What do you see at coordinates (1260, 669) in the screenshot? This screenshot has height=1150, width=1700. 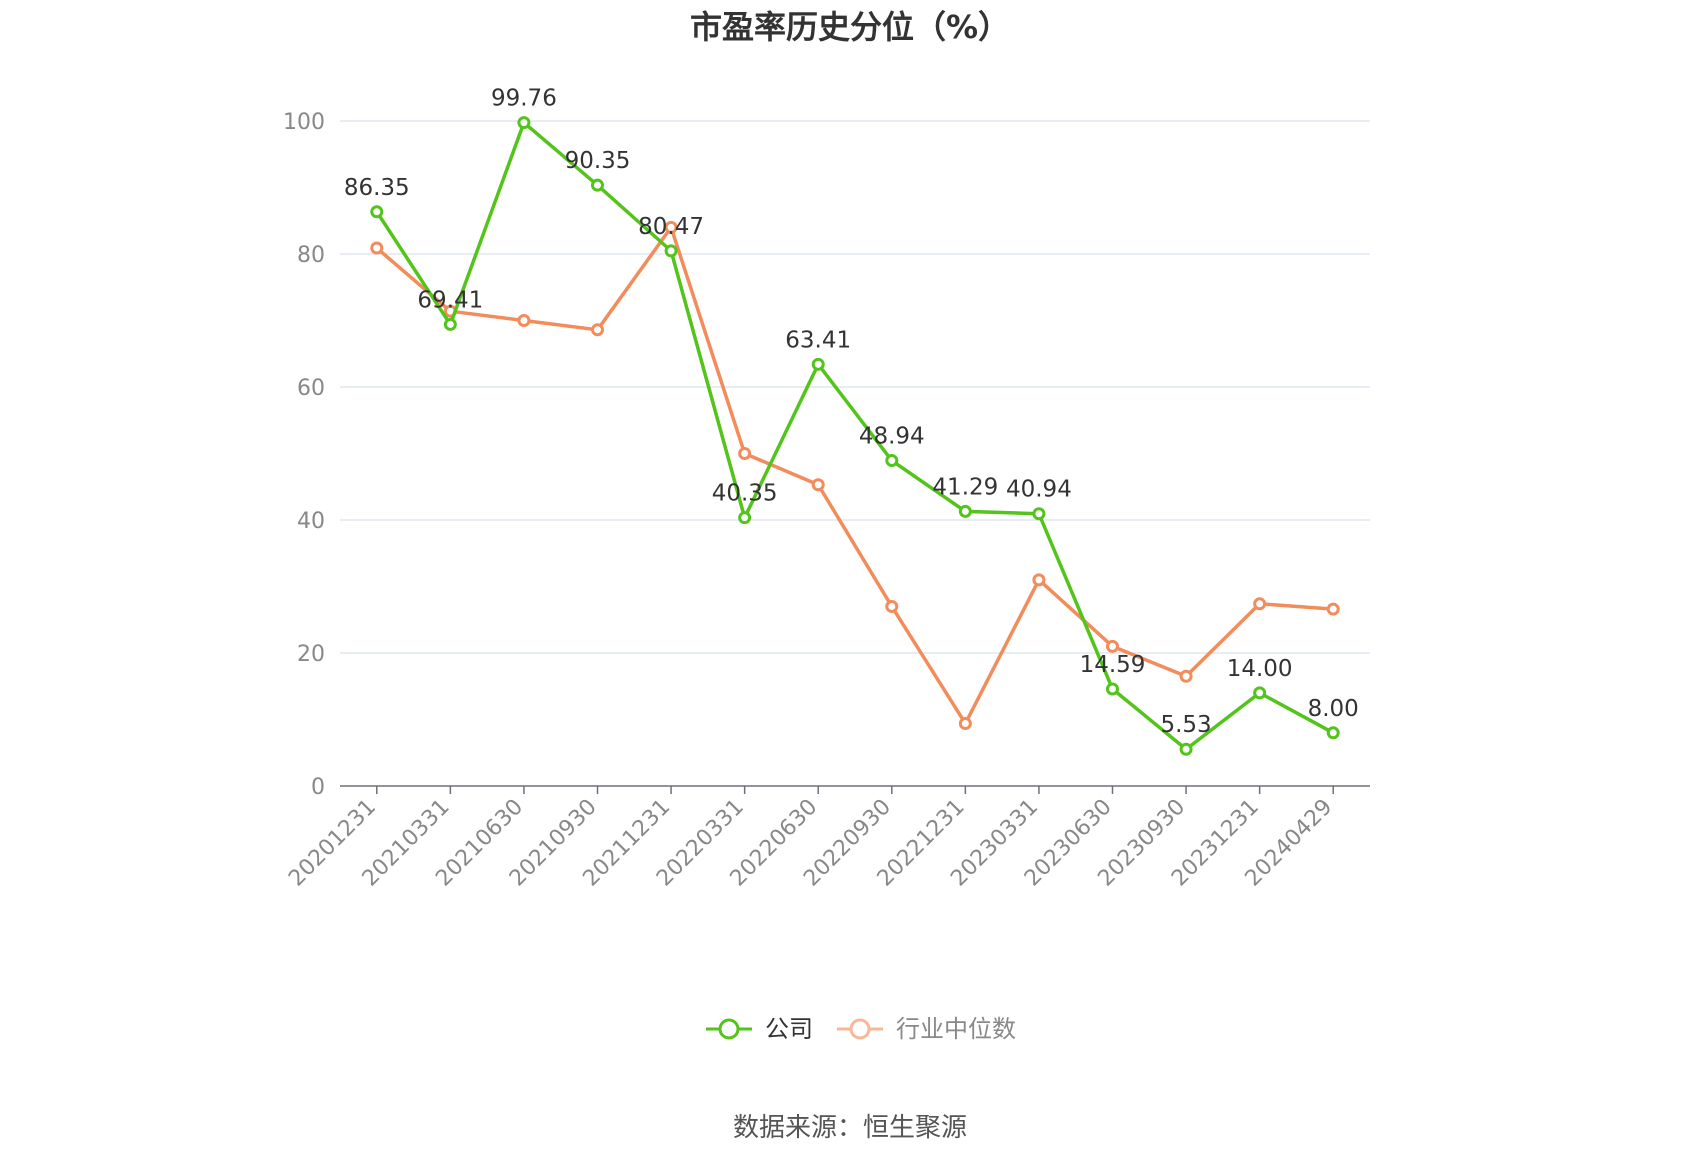 I see `data-label: 14.00` at bounding box center [1260, 669].